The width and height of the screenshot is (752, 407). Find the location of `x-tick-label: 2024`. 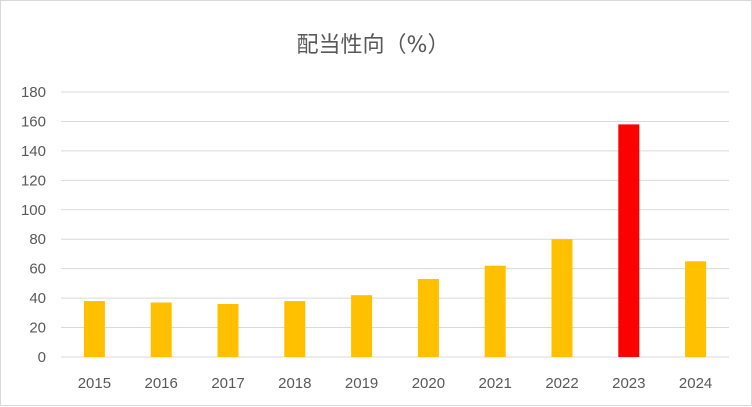

x-tick-label: 2024 is located at coordinates (695, 383).